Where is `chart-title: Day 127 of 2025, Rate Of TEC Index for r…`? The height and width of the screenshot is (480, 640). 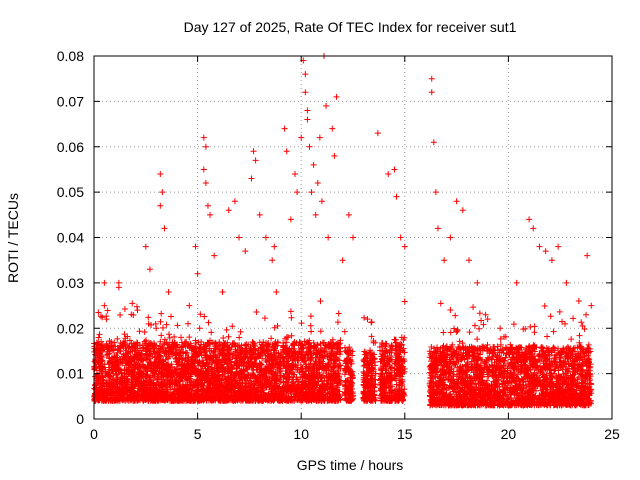
chart-title: Day 127 of 2025, Rate Of TEC Index for r… is located at coordinates (350, 27).